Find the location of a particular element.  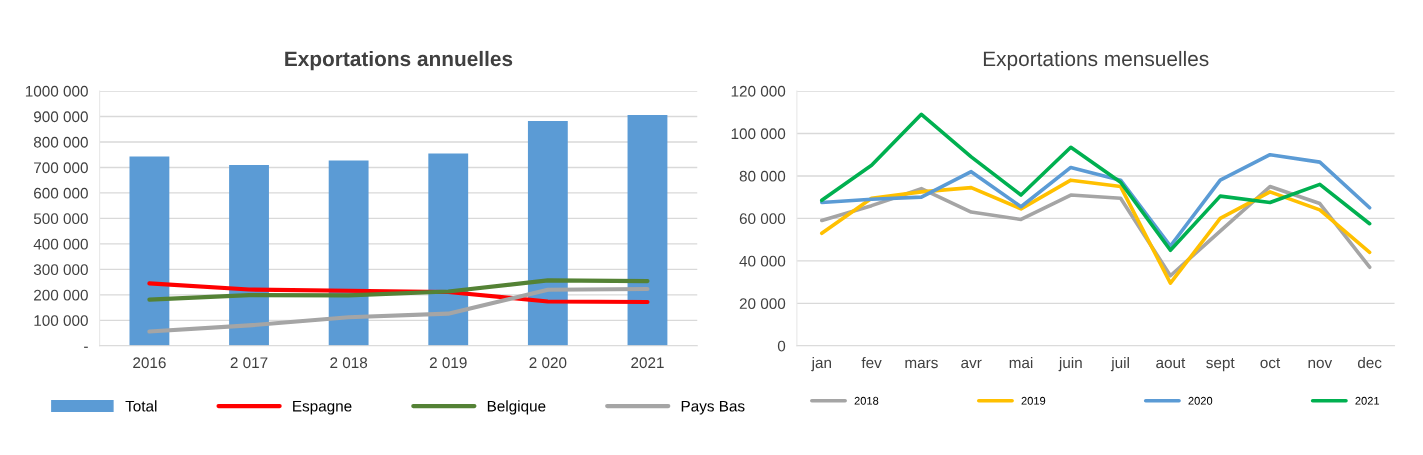

y-tick-label: 40 000 is located at coordinates (762, 261).